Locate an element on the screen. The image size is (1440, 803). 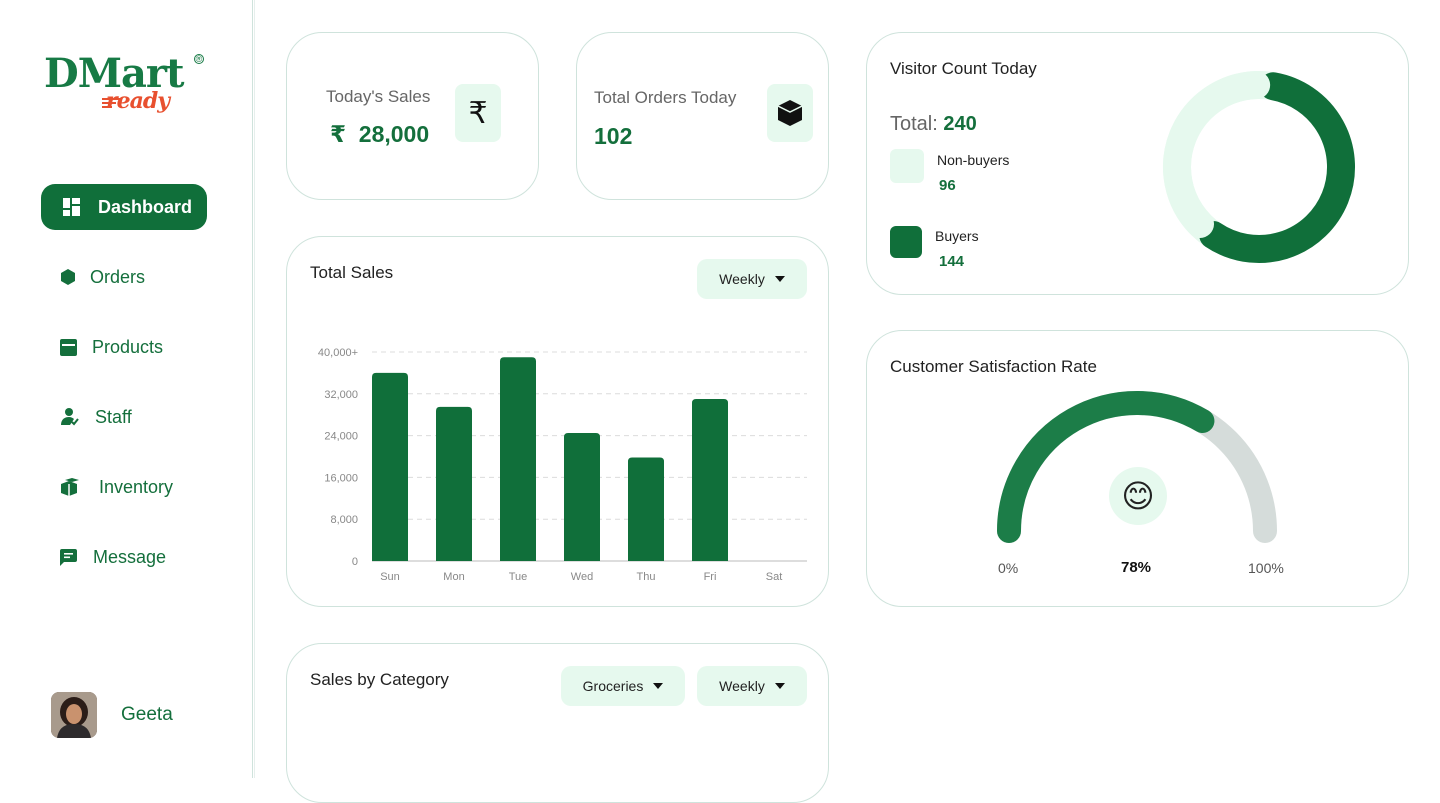
todays-sales-value: ₹ 28,000 is located at coordinates (379, 134).